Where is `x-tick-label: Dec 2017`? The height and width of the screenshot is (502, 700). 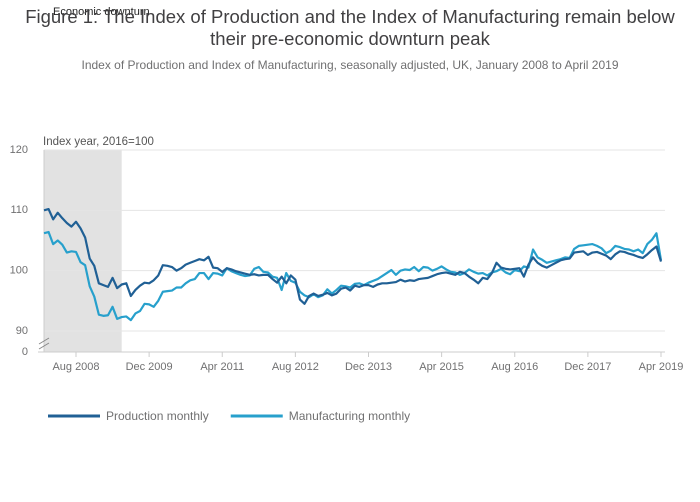
x-tick-label: Dec 2017 is located at coordinates (587, 367).